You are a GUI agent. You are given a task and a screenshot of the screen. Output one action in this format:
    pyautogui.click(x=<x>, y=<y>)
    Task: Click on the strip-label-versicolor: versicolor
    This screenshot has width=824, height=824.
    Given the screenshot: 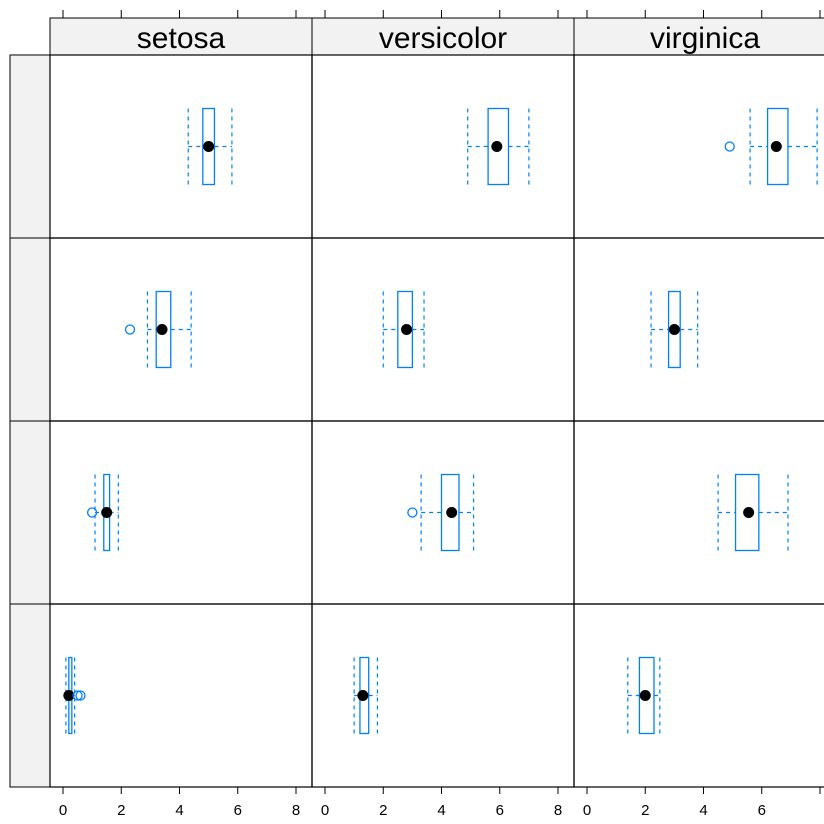 What is the action you would take?
    pyautogui.click(x=443, y=38)
    